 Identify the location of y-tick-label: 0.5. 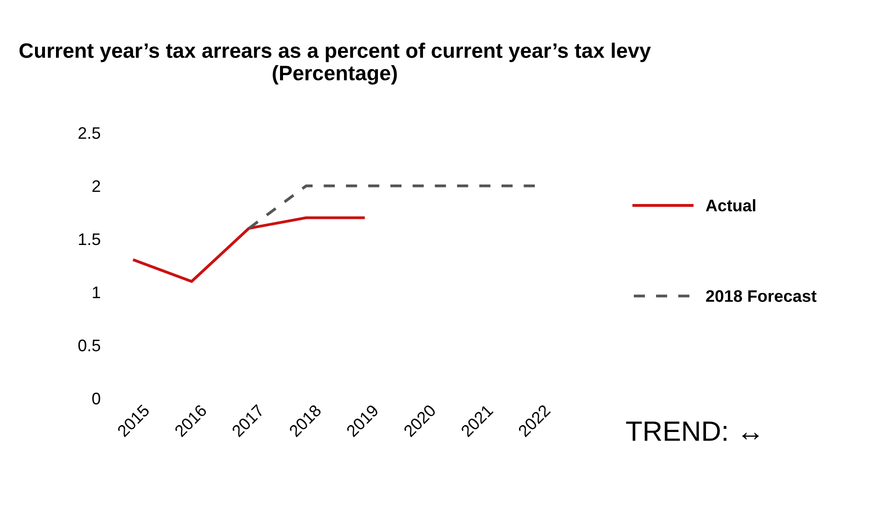
(89, 346).